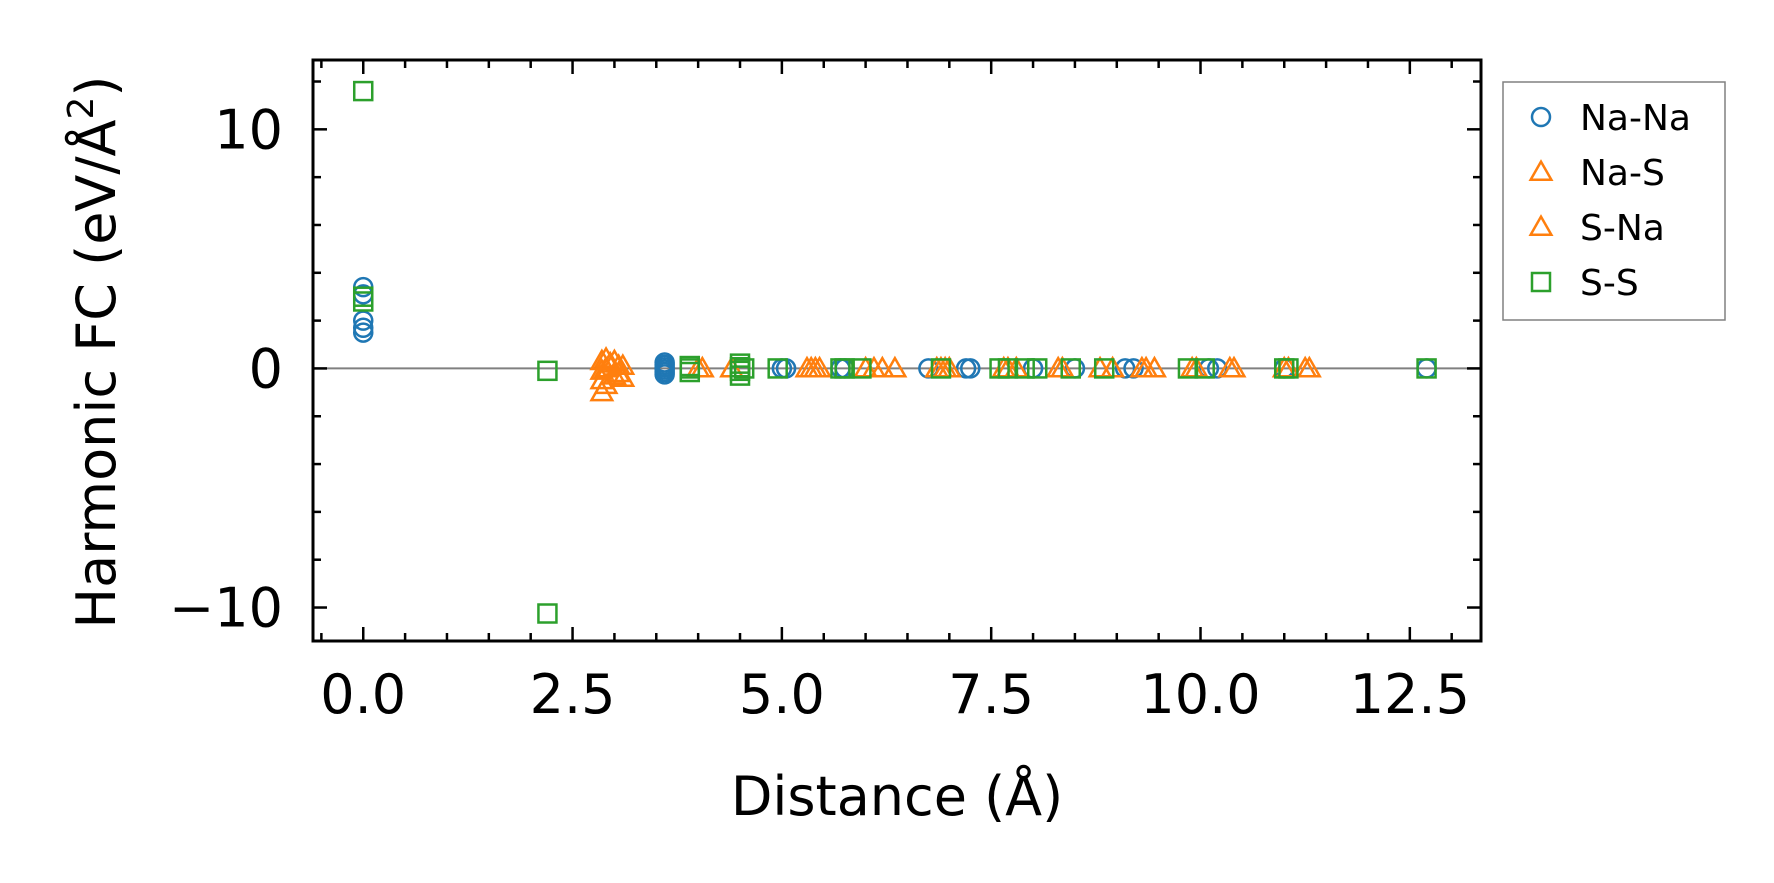  I want to click on legend-items: Na-Na Na-S S-Na S-S, so click(1609, 201).